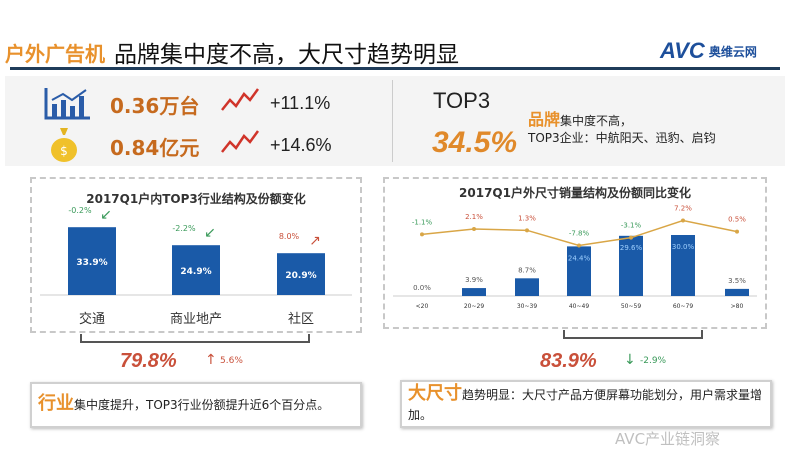 Image resolution: width=790 pixels, height=457 pixels. Describe the element at coordinates (462, 100) in the screenshot. I see `top3-label: TOP3` at that location.